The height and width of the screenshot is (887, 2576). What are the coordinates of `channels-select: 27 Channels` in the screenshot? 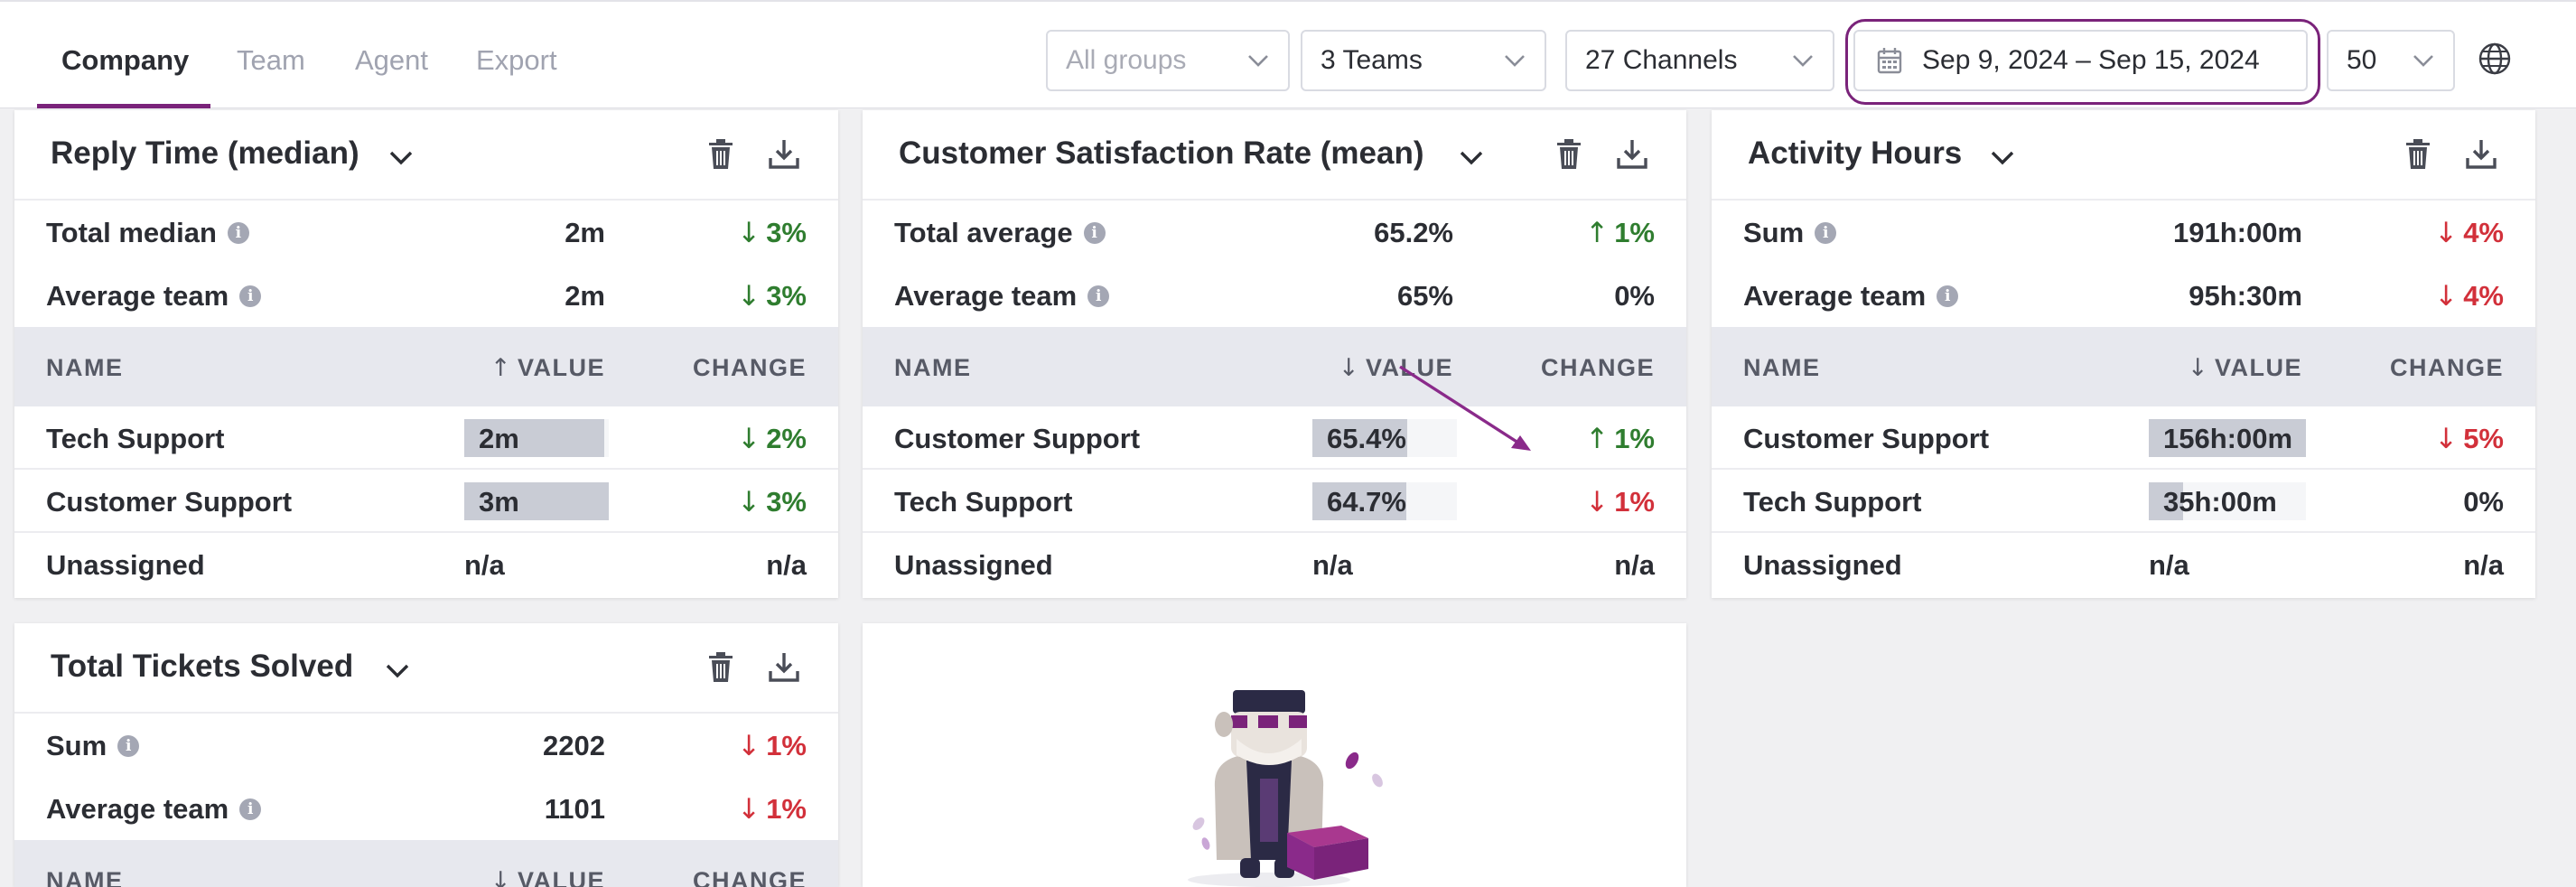 It's located at (1699, 60).